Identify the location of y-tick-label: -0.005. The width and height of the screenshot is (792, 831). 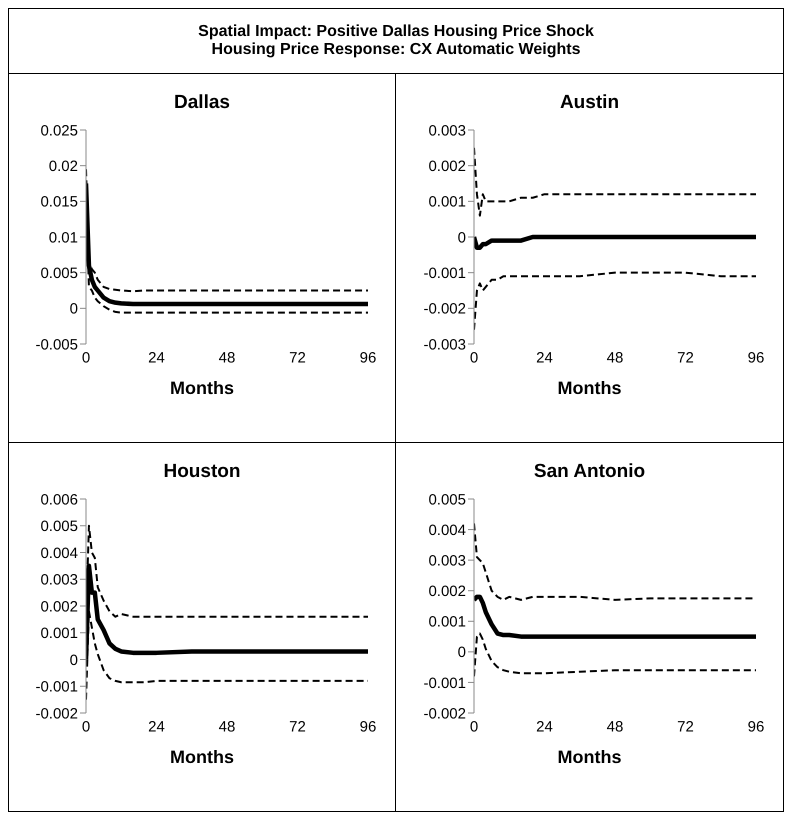
(56, 345).